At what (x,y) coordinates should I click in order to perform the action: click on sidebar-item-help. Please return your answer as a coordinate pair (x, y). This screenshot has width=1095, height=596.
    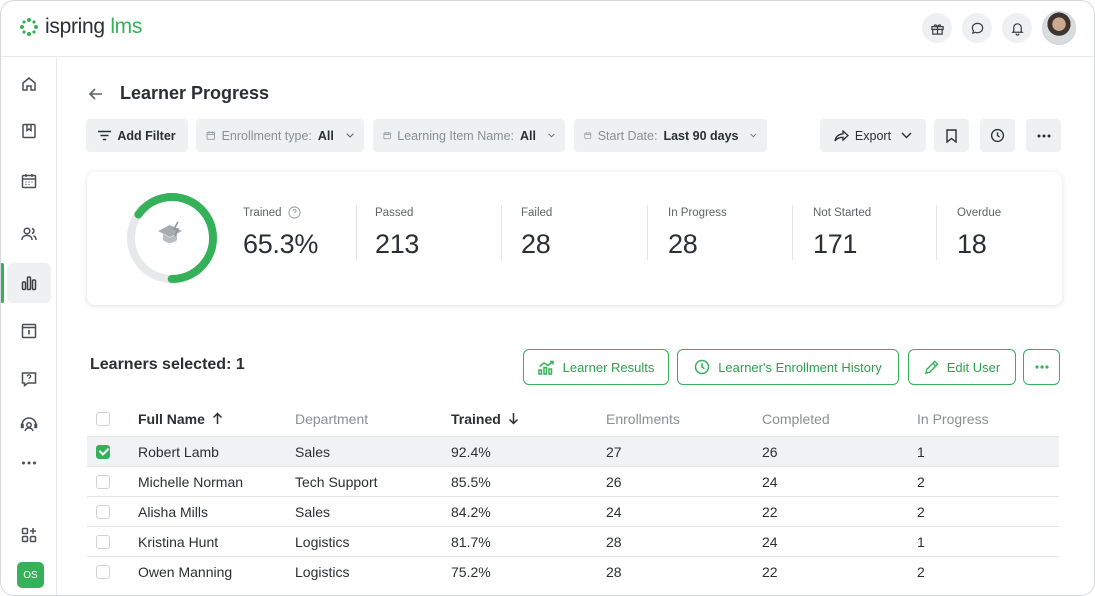
    Looking at the image, I should click on (29, 379).